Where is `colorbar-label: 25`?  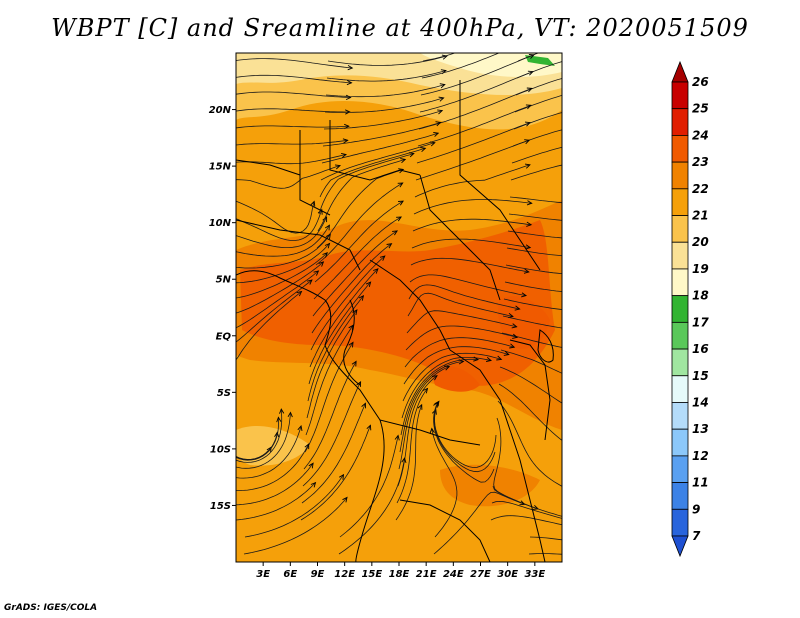
colorbar-label: 25 is located at coordinates (700, 109).